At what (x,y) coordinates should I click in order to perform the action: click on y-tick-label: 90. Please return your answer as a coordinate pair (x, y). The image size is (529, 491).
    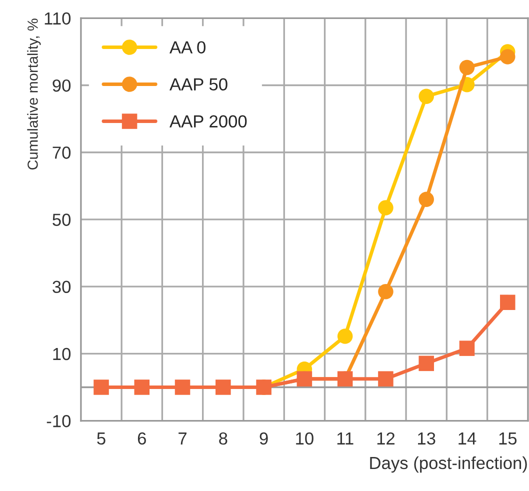
    Looking at the image, I should click on (61, 85).